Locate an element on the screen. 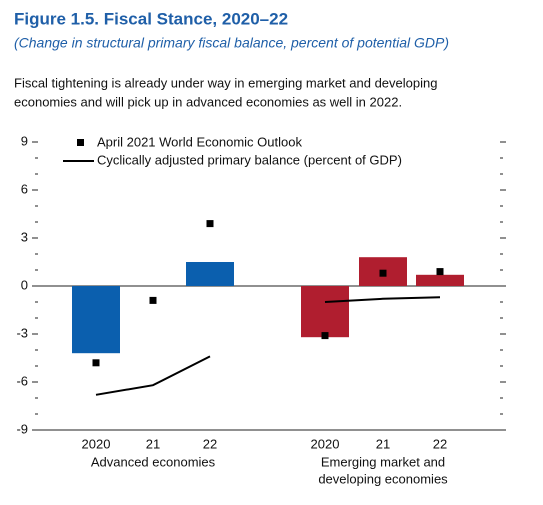 Image resolution: width=543 pixels, height=505 pixels. group-label: Advanced economies is located at coordinates (153, 461).